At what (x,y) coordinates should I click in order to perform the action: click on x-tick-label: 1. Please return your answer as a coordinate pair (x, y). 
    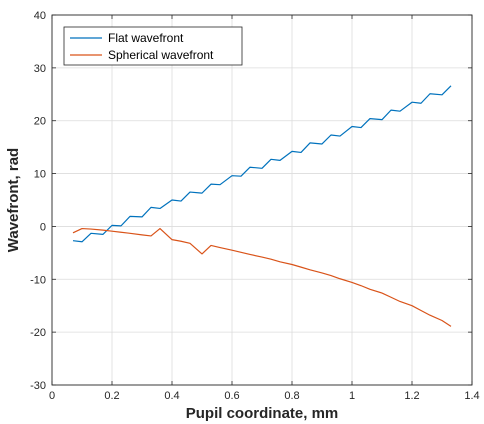
    Looking at the image, I should click on (352, 396).